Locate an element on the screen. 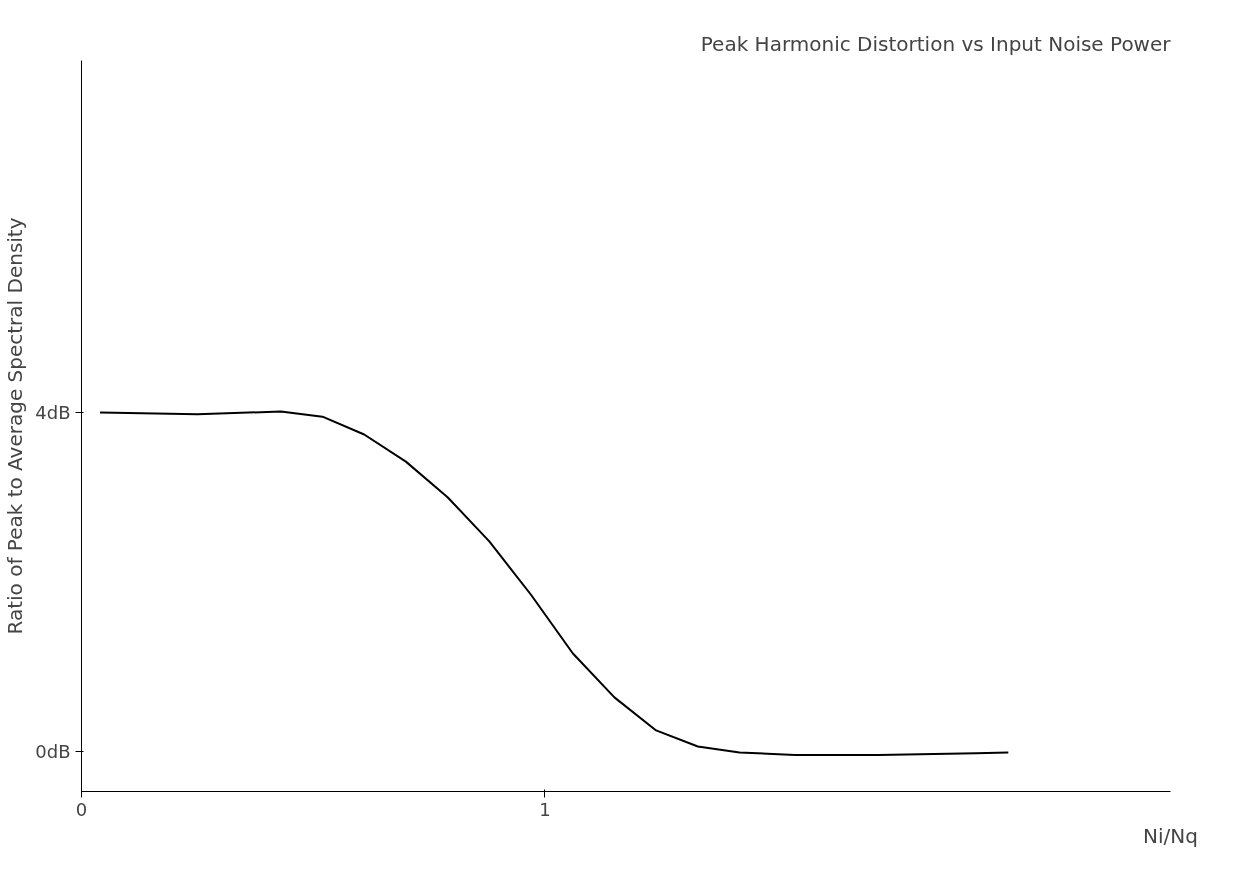 The height and width of the screenshot is (873, 1256). chart-title: Peak Harmonic Distortion vs Input Noise Power is located at coordinates (936, 43).